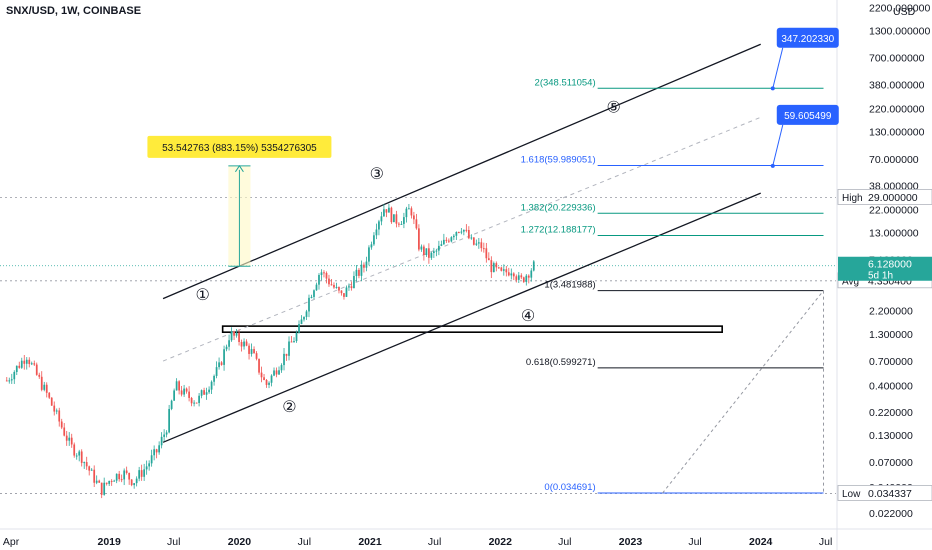 The width and height of the screenshot is (932, 550). I want to click on last-price-box, so click(885, 268).